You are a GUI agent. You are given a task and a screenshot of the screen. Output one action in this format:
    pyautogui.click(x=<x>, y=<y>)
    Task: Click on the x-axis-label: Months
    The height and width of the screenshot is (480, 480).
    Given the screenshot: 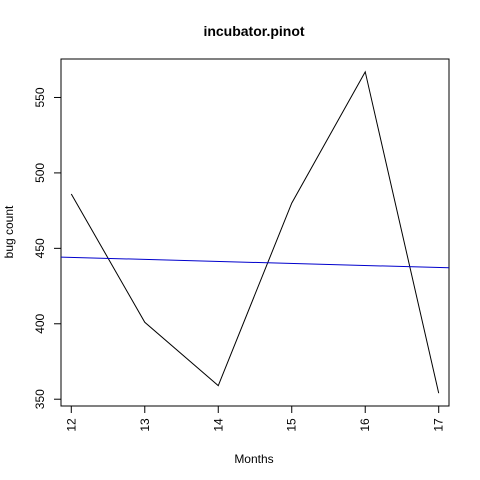 What is the action you would take?
    pyautogui.click(x=253, y=459)
    